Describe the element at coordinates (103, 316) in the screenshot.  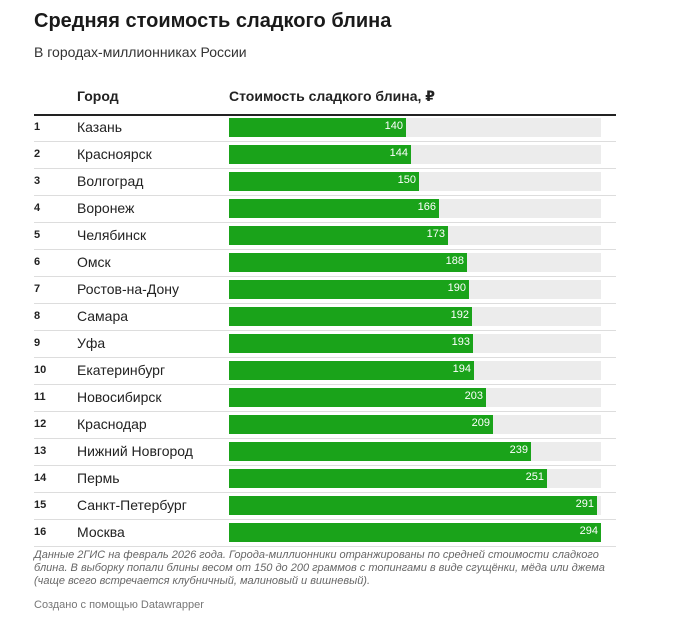
I see `city-label: Самара` at that location.